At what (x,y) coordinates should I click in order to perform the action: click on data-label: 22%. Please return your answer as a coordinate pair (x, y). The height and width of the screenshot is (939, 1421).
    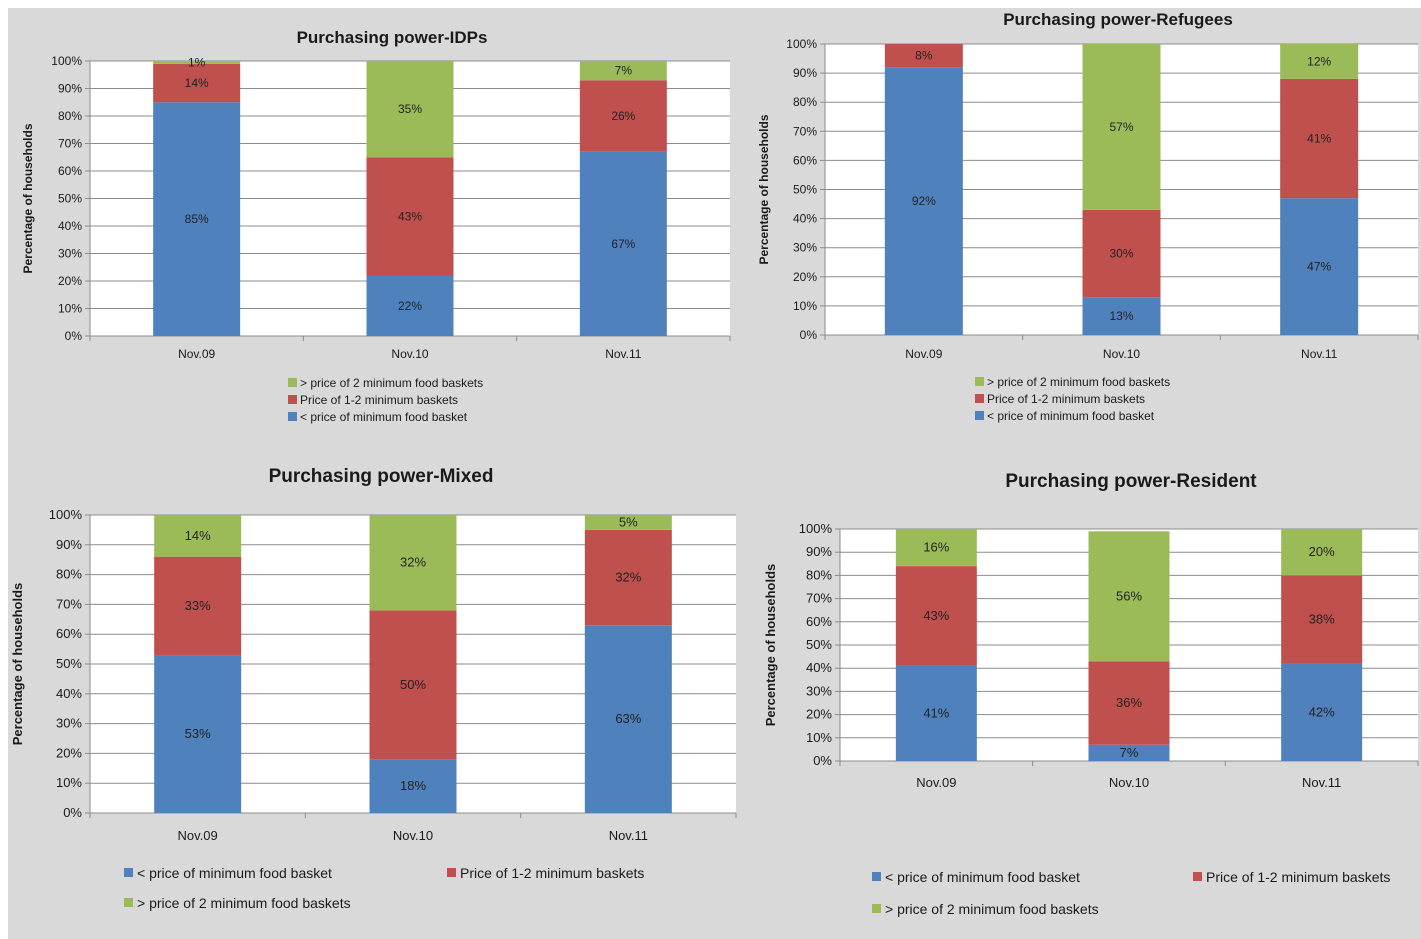
    Looking at the image, I should click on (410, 306).